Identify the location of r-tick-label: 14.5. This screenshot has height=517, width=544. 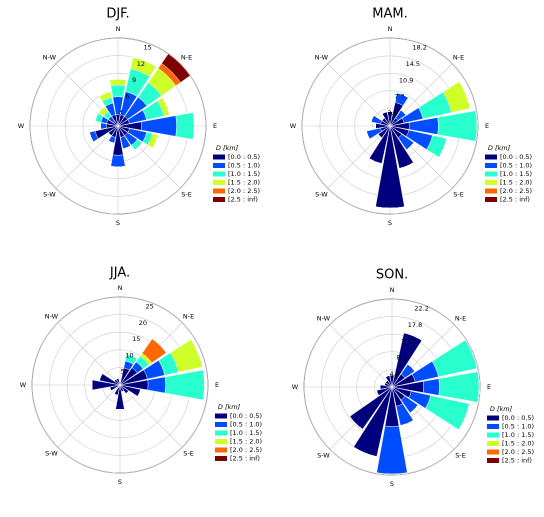
(413, 64).